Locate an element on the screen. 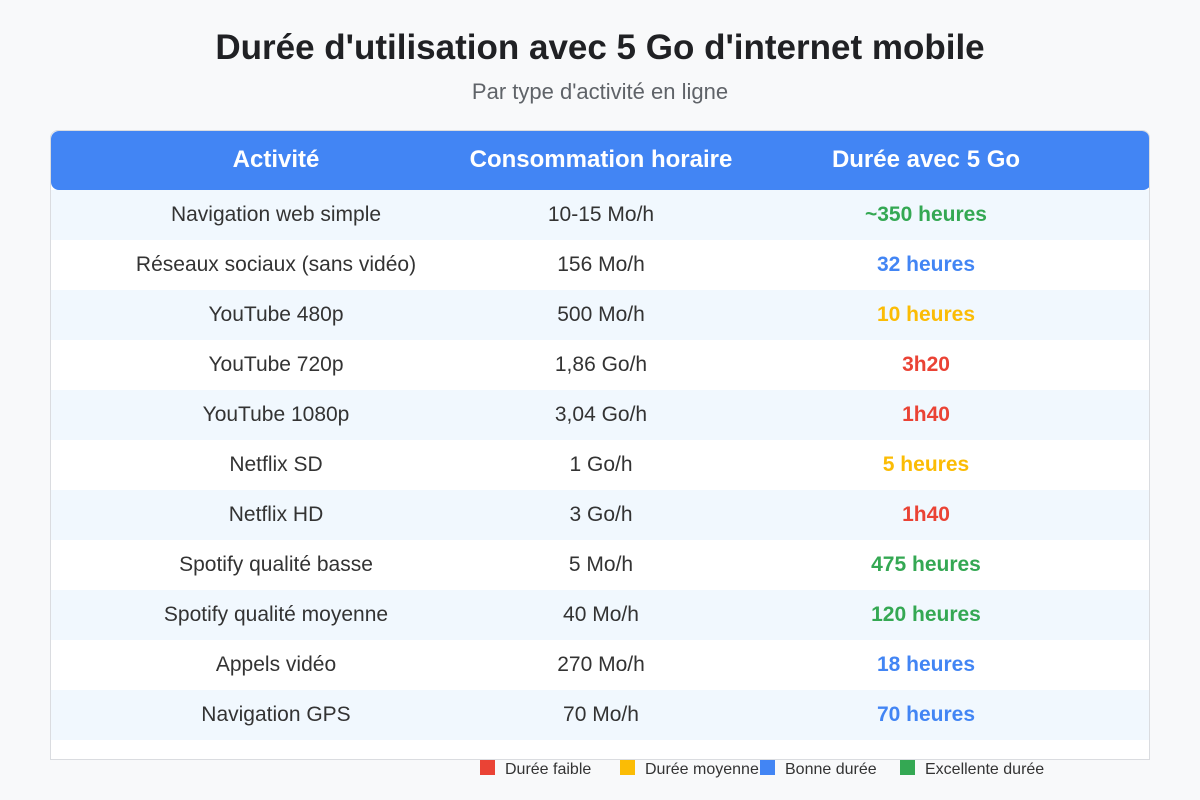 The width and height of the screenshot is (1200, 800). table-row: Navigation GPS 70 Mo/h 70 heures is located at coordinates (600, 715).